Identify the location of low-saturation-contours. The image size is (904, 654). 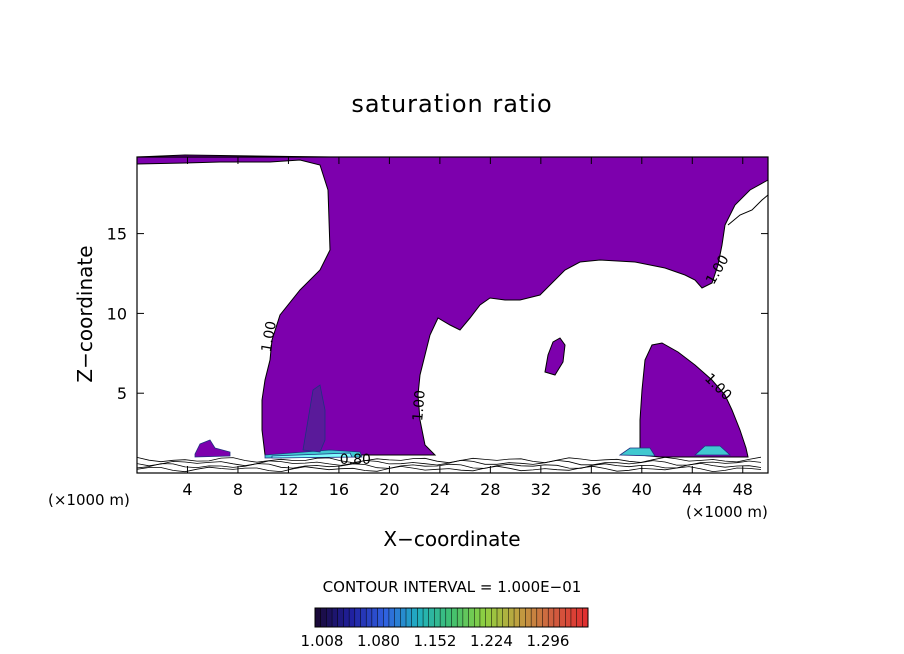
(449, 464).